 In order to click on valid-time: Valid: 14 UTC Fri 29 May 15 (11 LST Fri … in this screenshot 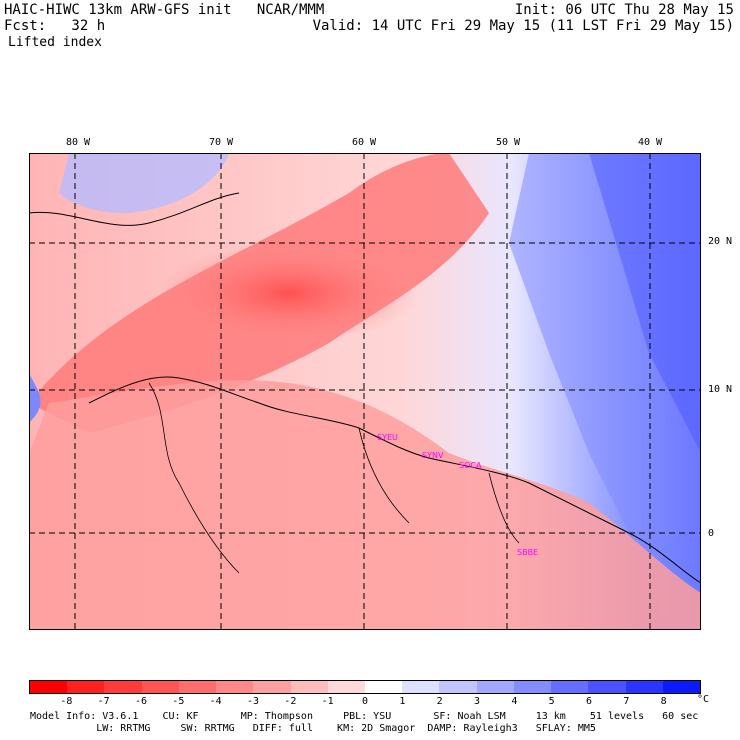, I will do `click(523, 26)`.